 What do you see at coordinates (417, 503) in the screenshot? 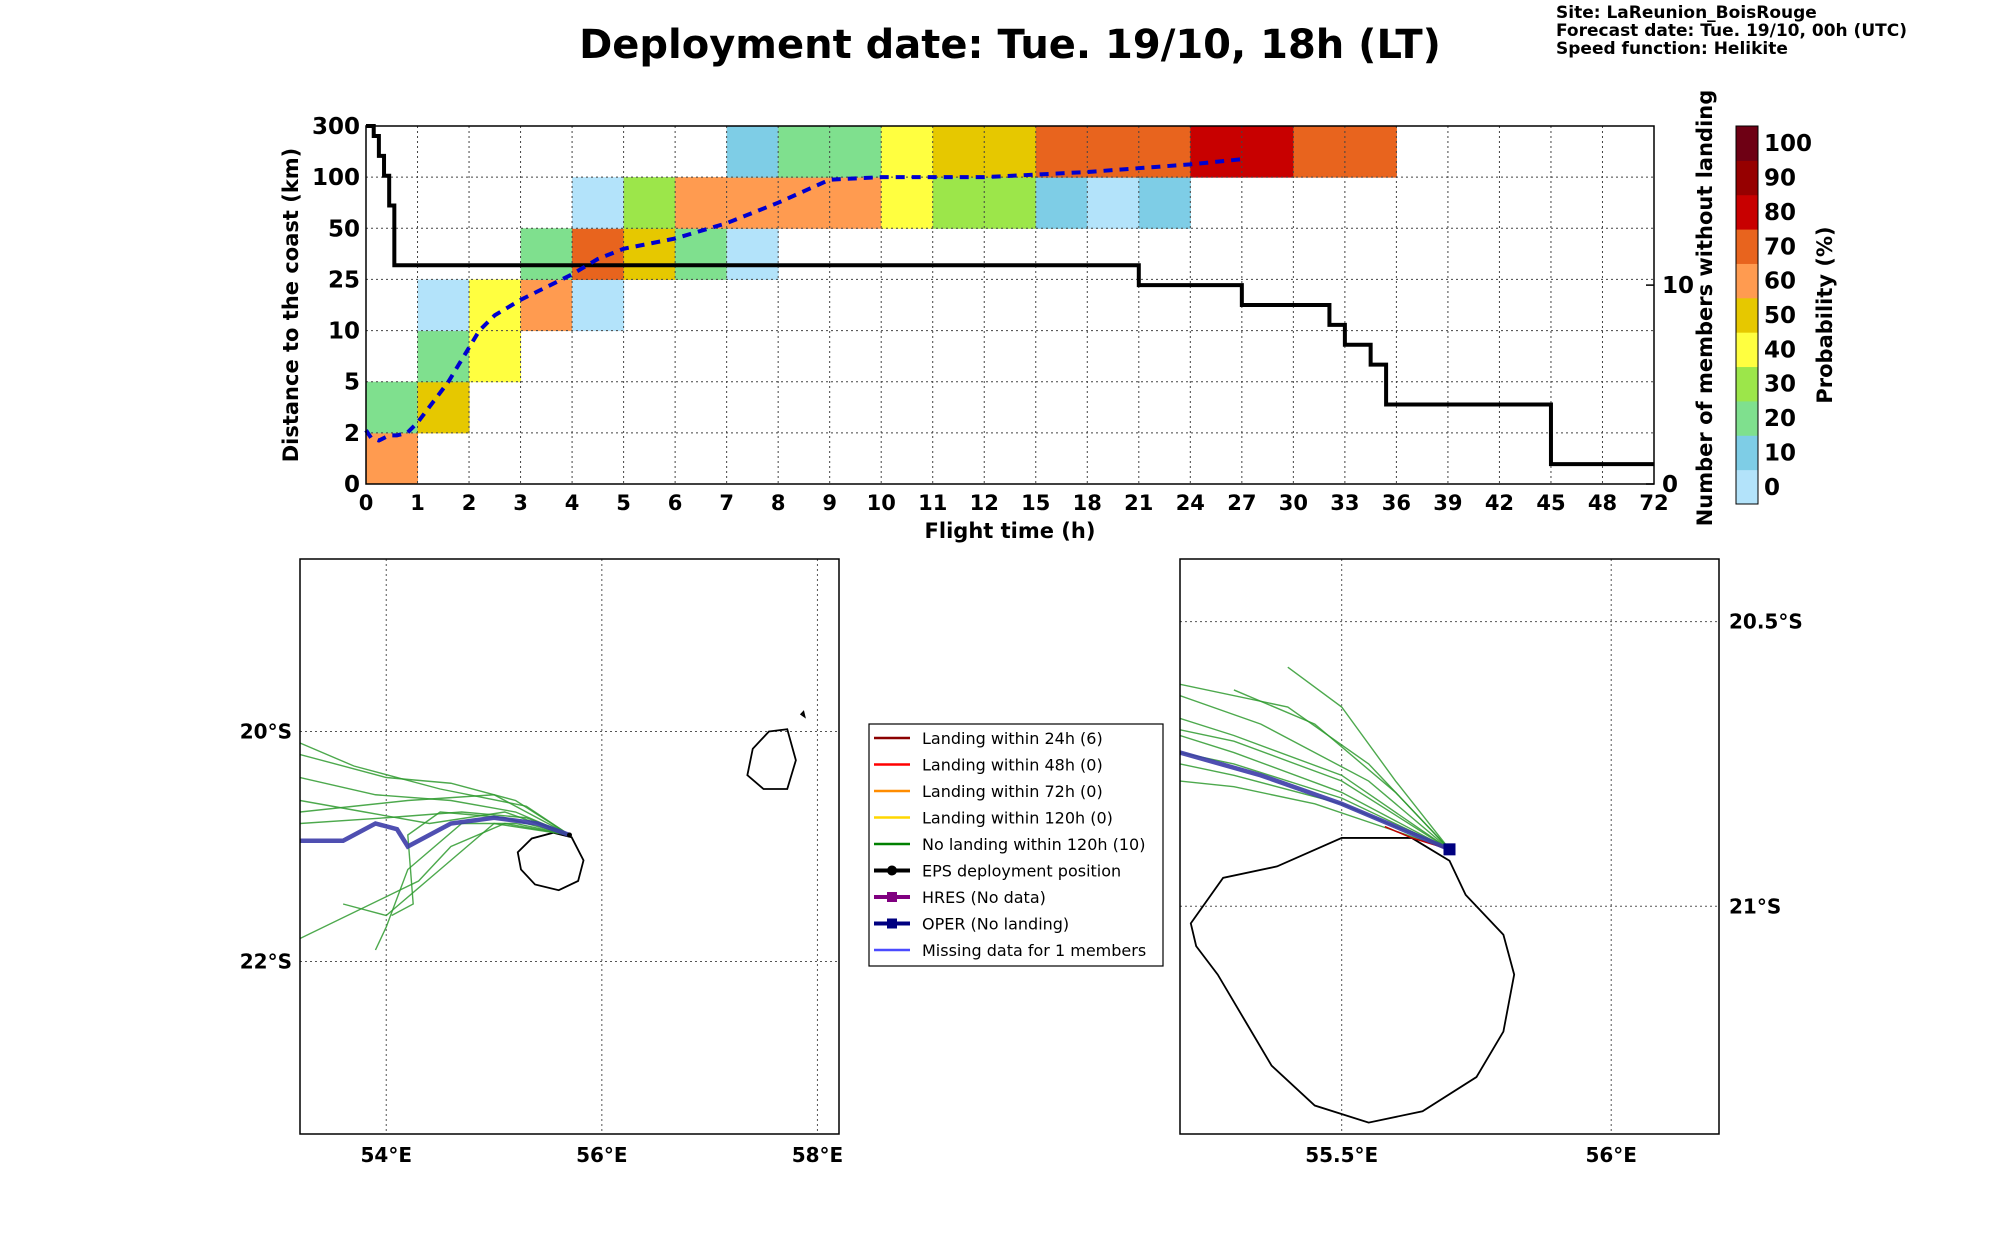
I see `x-tick-label: 1` at bounding box center [417, 503].